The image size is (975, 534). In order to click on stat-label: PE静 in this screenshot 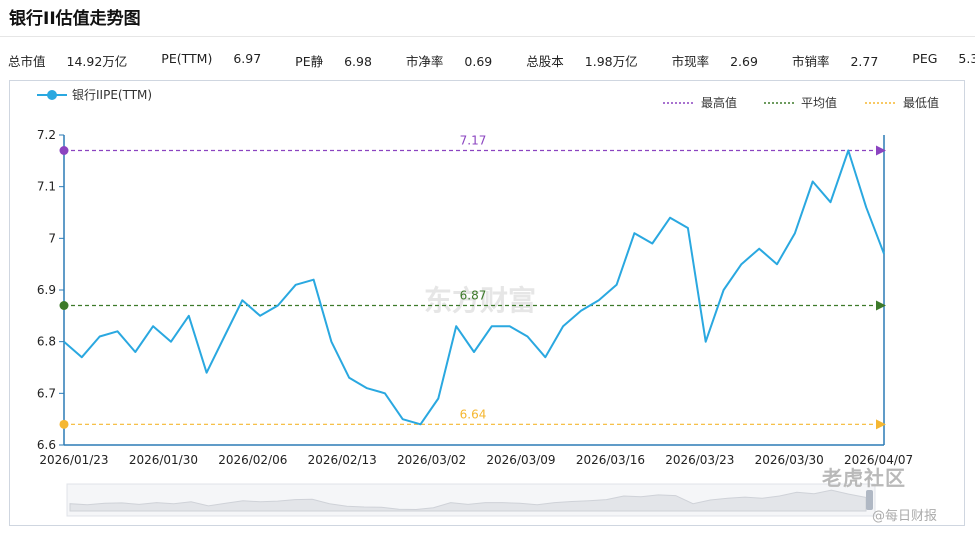, I will do `click(309, 61)`.